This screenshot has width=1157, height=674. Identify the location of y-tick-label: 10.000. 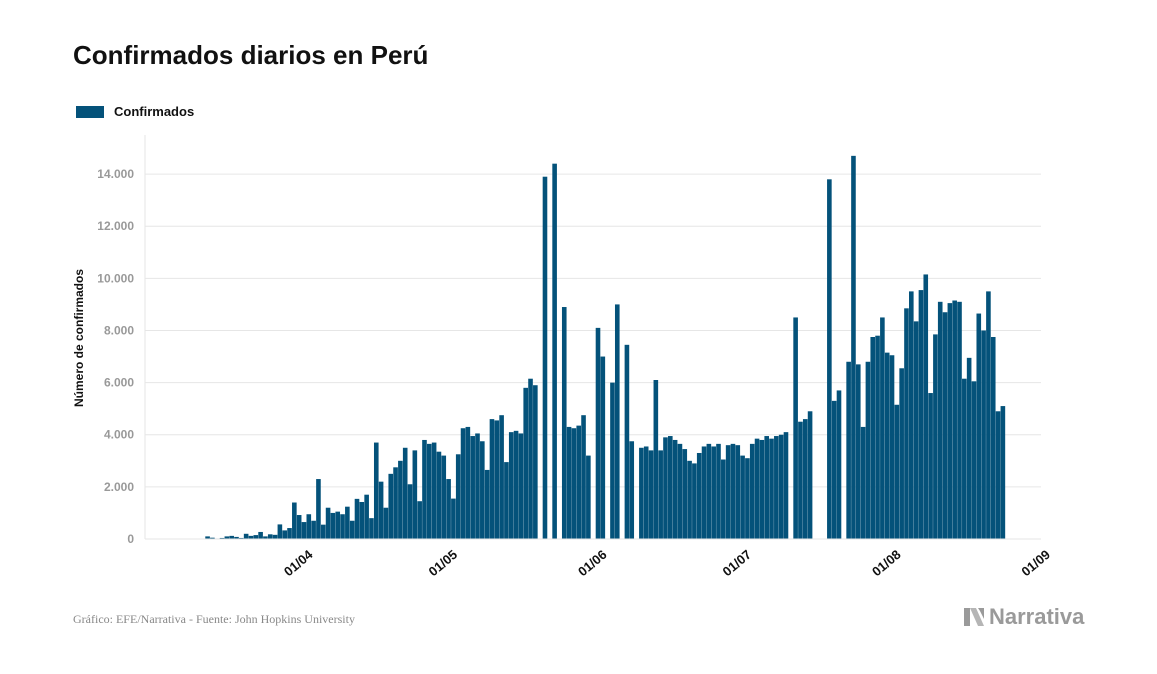
(115, 278).